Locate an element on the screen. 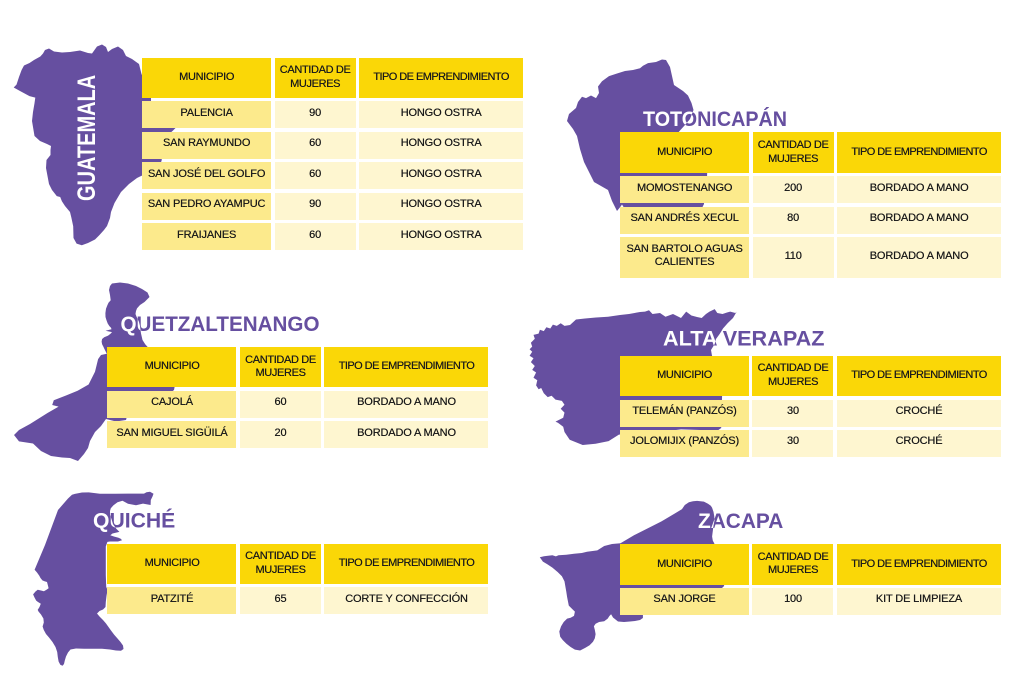 This screenshot has width=1024, height=695. svg-text: ZACAPA is located at coordinates (740, 521).